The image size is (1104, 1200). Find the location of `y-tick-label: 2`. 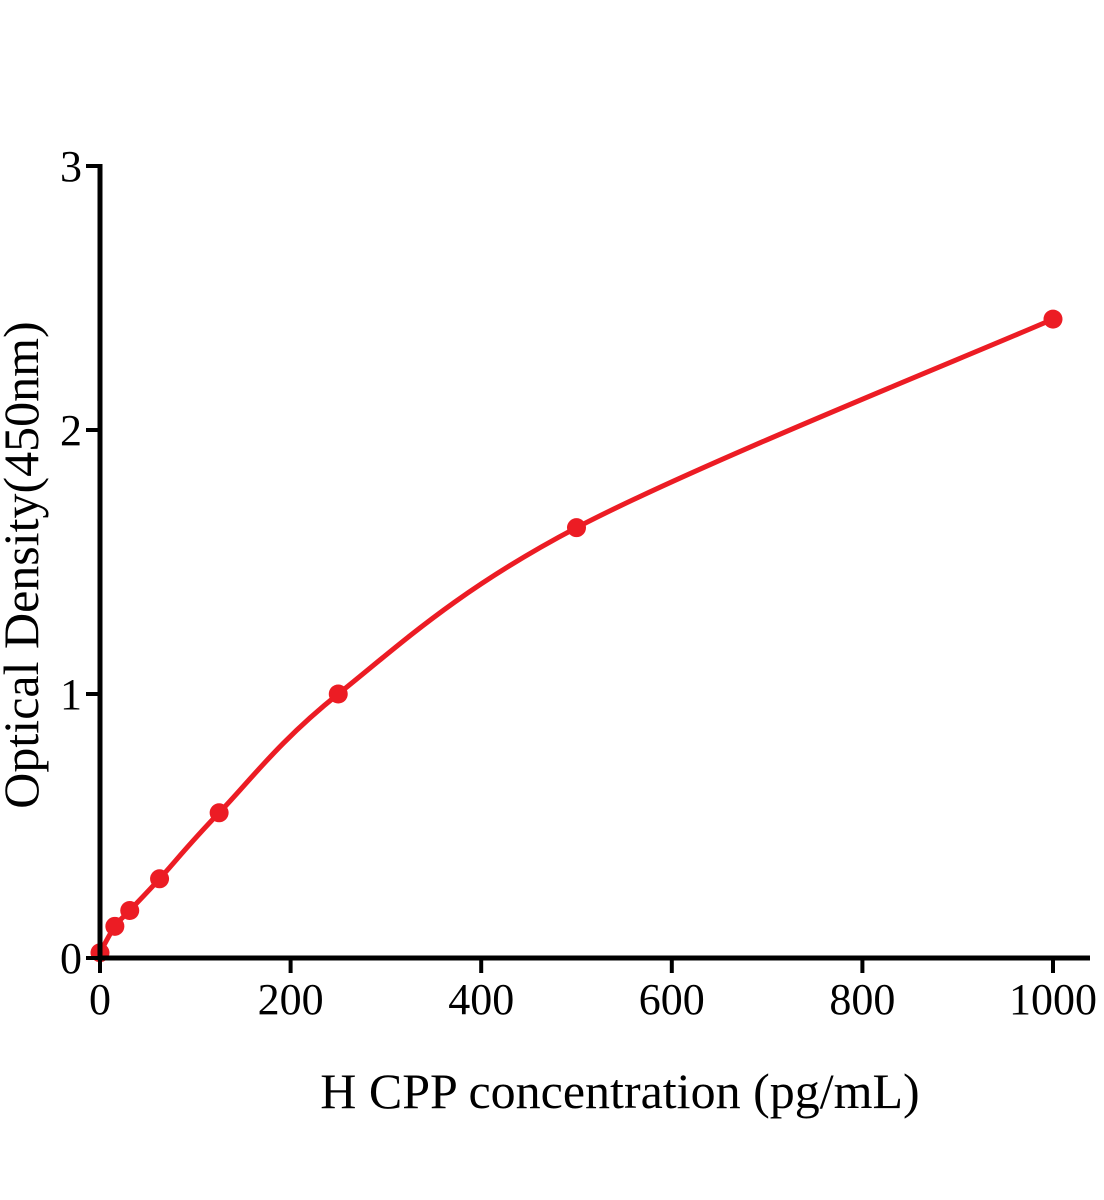

y-tick-label: 2 is located at coordinates (71, 430).